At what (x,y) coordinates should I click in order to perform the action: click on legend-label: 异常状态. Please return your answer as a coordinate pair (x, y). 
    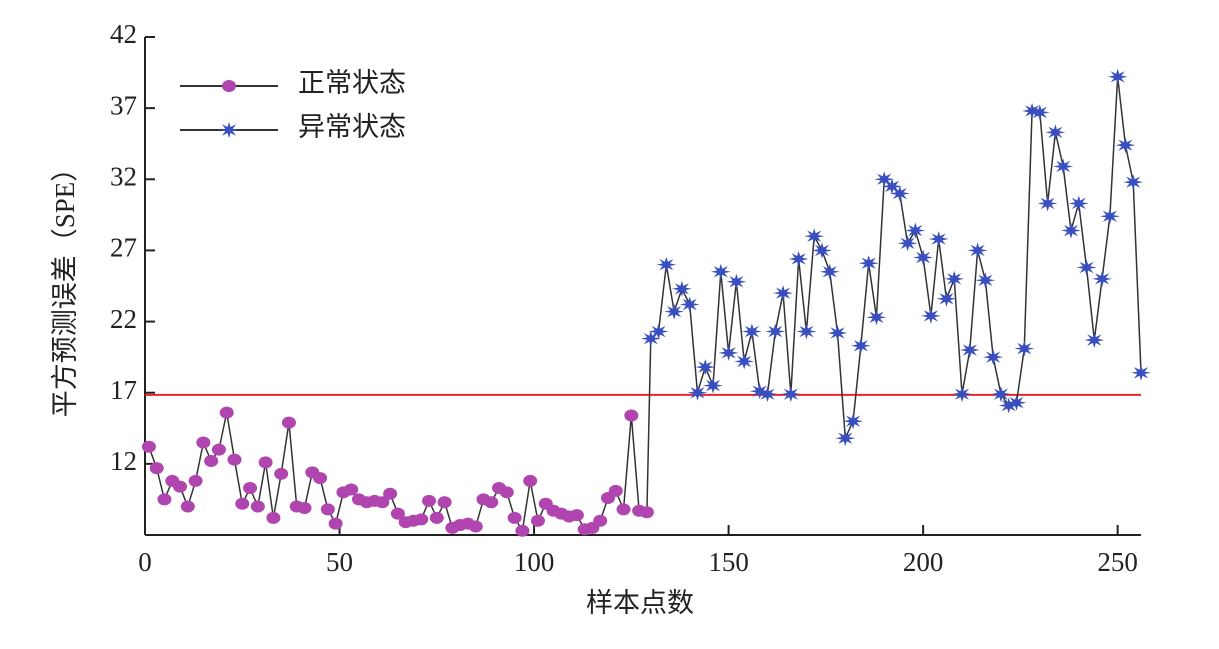
    Looking at the image, I should click on (352, 127).